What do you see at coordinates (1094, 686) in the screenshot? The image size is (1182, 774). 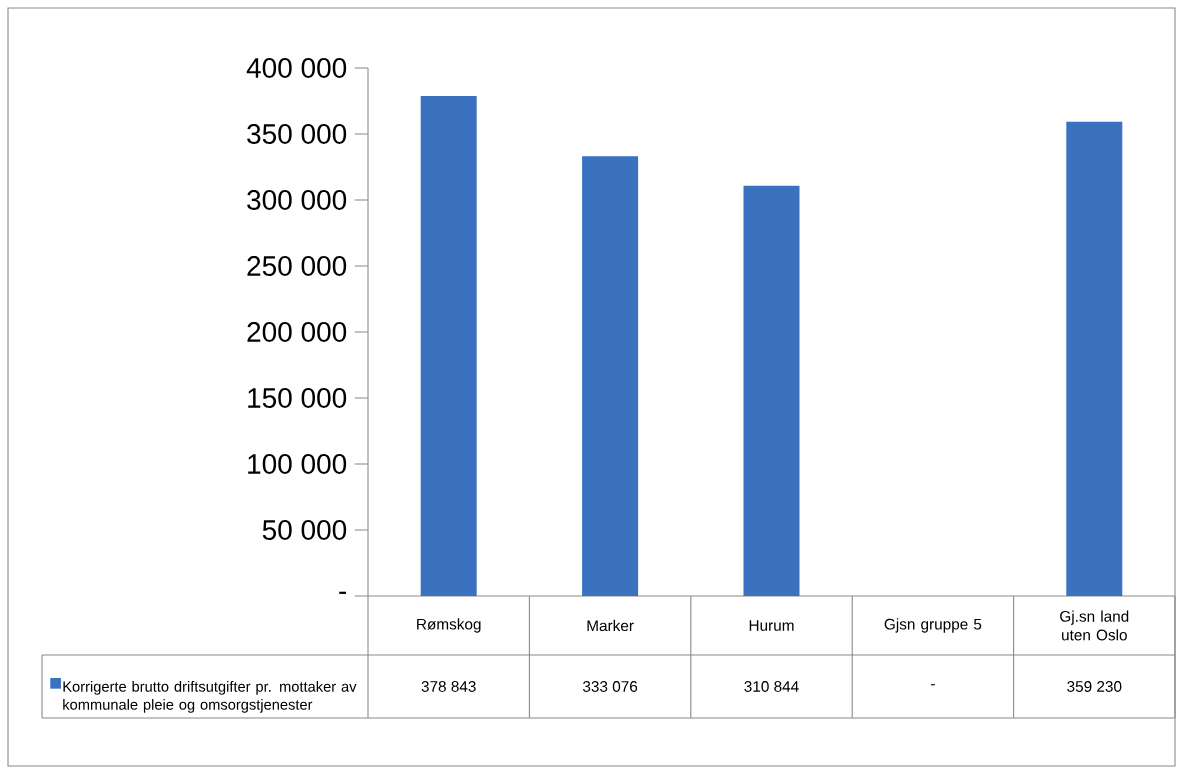 I see `data-label: 359 230` at bounding box center [1094, 686].